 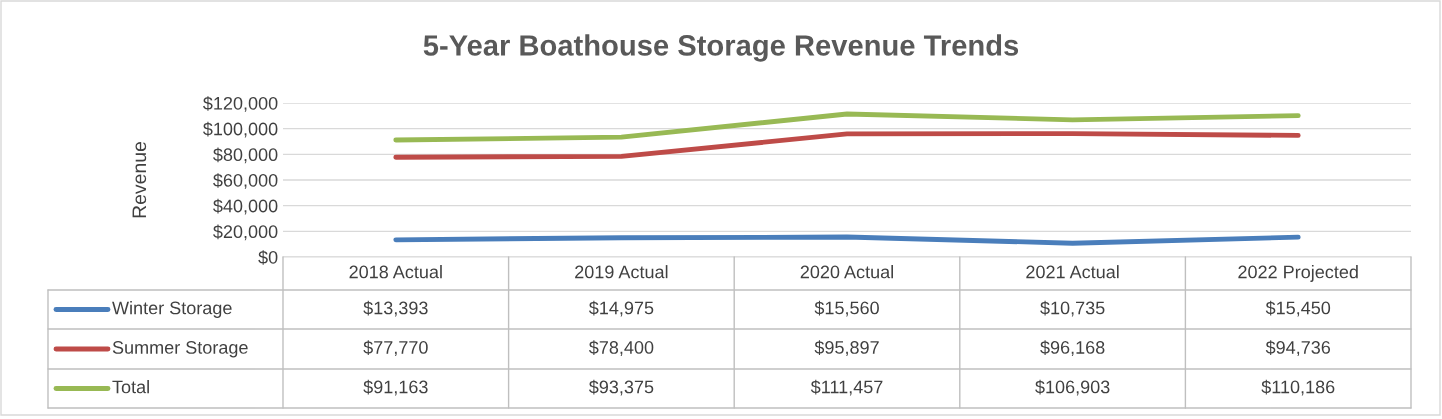 What do you see at coordinates (721, 48) in the screenshot?
I see `chart-title: 5-Year Boathouse Storage Revenue Trends` at bounding box center [721, 48].